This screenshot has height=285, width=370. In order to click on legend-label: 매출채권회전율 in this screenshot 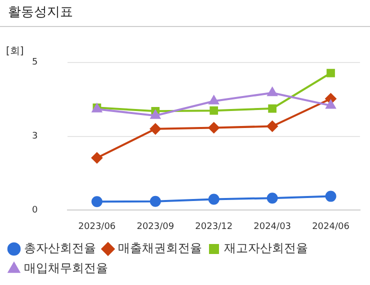, I will do `click(160, 248)`.